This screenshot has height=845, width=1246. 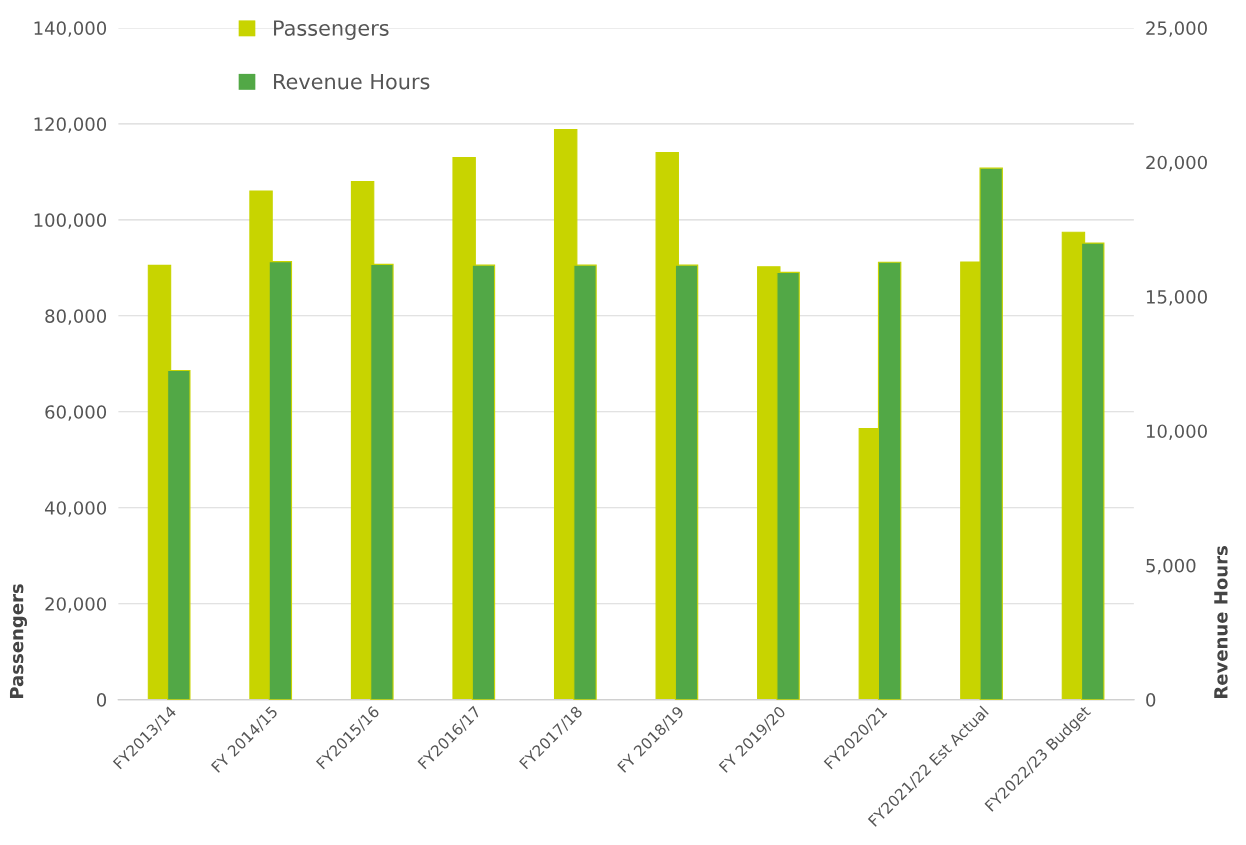 I want to click on y2-tick-label: 20,000, so click(x=1176, y=163).